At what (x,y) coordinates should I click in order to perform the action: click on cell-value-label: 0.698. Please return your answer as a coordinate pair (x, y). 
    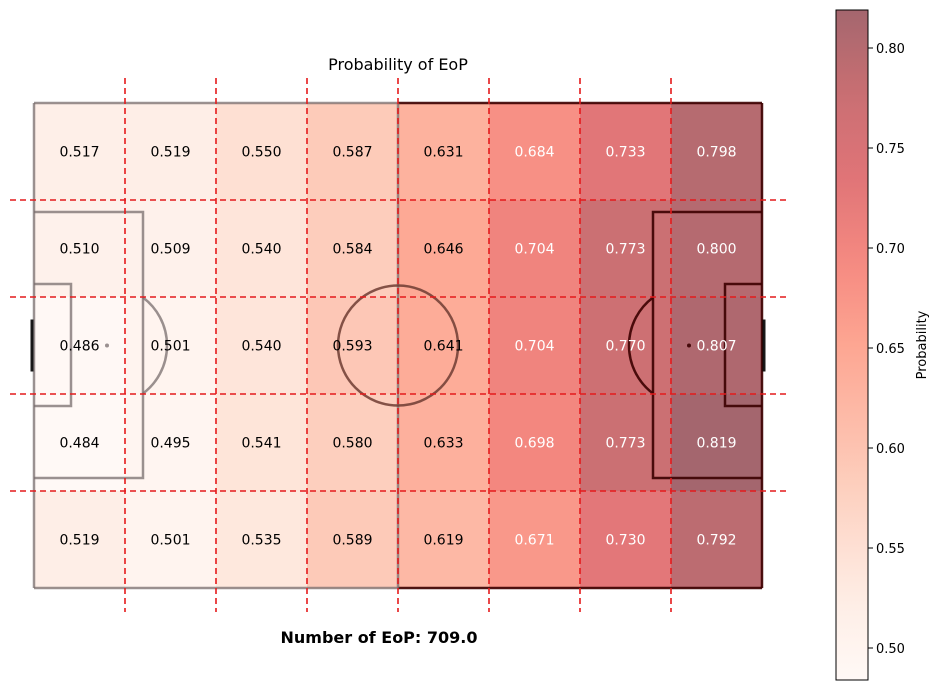
    Looking at the image, I should click on (534, 444).